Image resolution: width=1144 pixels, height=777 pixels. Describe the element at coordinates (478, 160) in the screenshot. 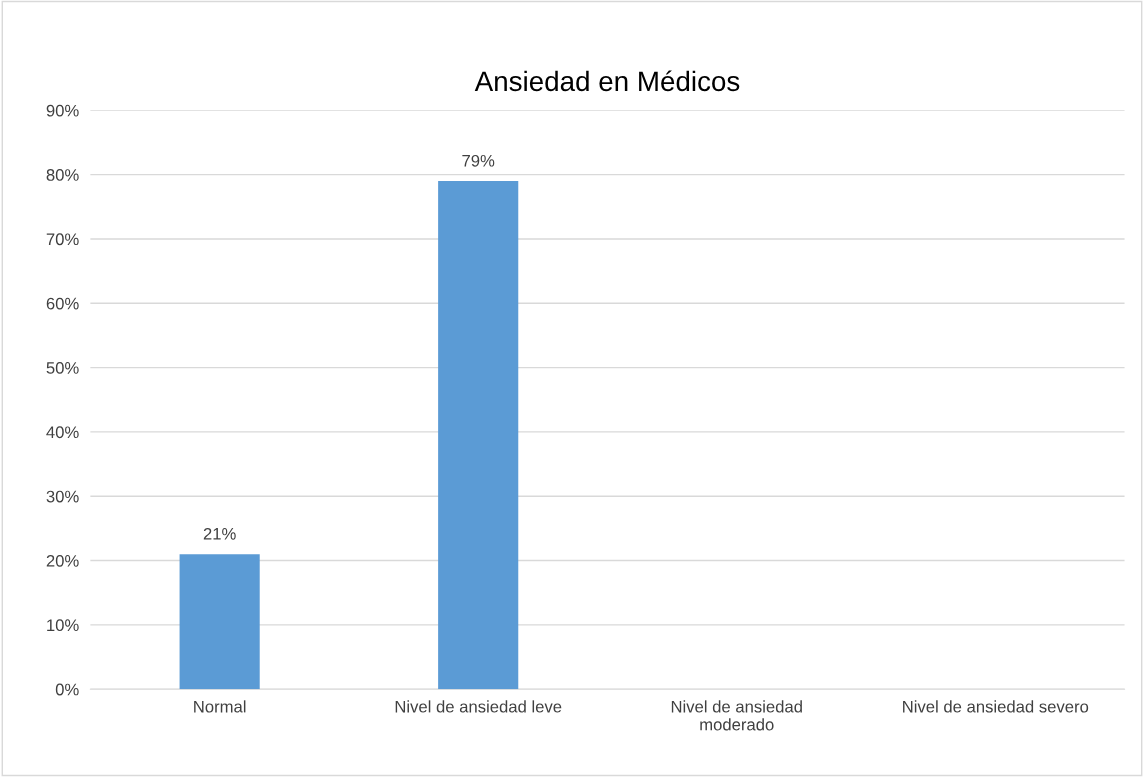

I see `data-label: 79%` at that location.